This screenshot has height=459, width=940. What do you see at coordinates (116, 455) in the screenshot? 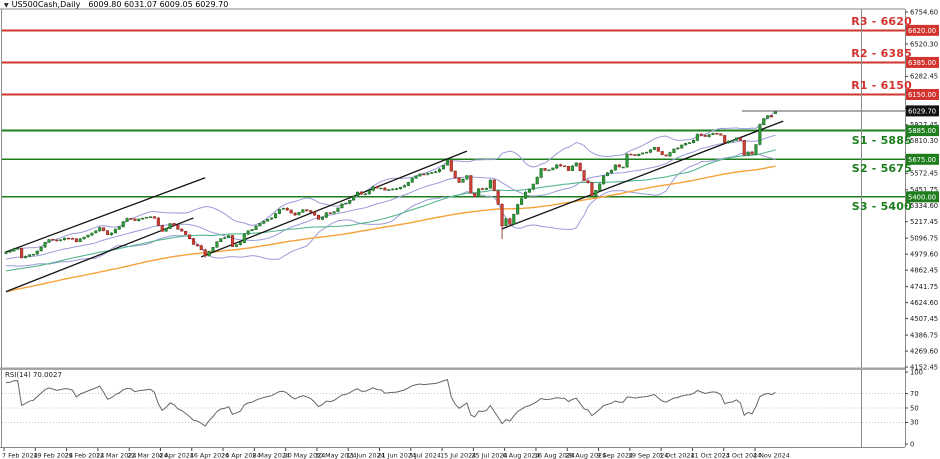
I see `time-axis-label: 12 Mar 2024` at bounding box center [116, 455].